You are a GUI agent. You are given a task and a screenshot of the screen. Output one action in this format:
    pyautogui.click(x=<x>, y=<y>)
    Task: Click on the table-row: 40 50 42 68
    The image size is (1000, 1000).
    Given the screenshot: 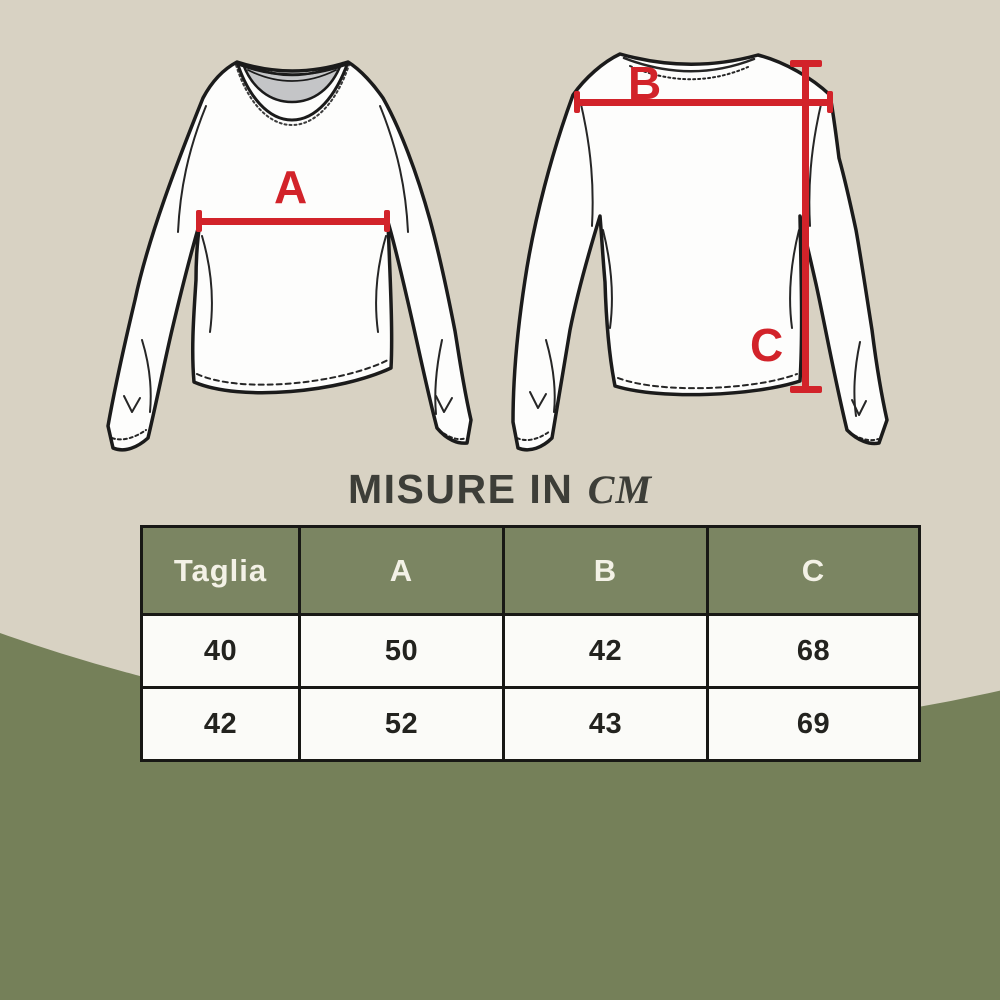 What is the action you would take?
    pyautogui.click(x=530, y=651)
    